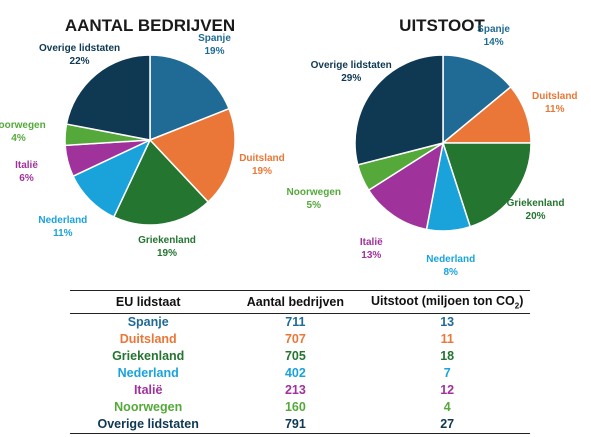 This screenshot has height=437, width=591. I want to click on slice-label-uitstoot-noorwegen: Noorwegen 5%, so click(314, 199).